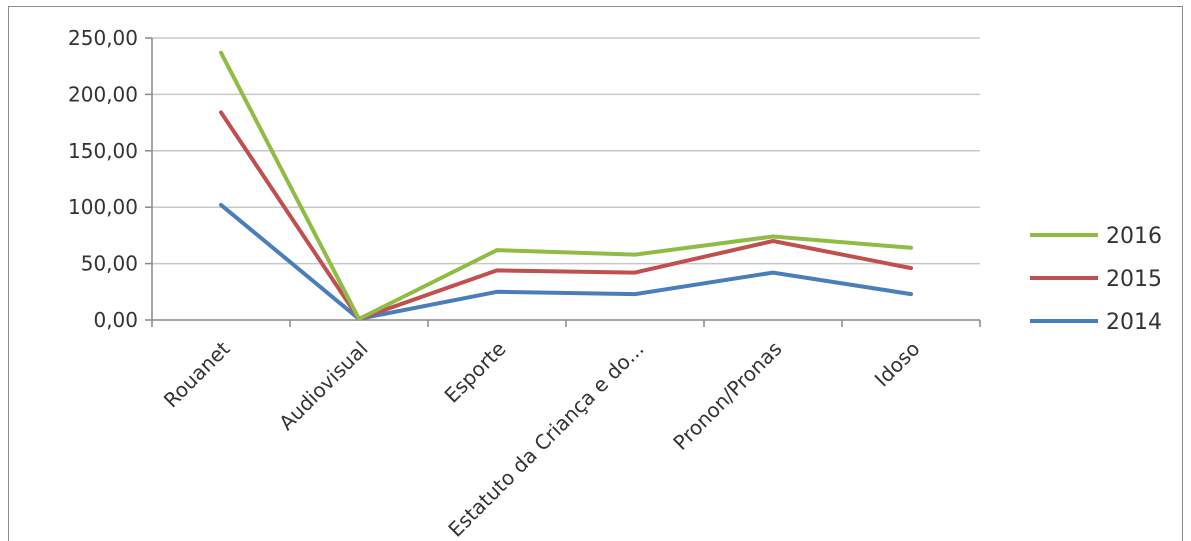 The height and width of the screenshot is (541, 1191). Describe the element at coordinates (323, 386) in the screenshot. I see `x-category-label: Audiovisual` at that location.